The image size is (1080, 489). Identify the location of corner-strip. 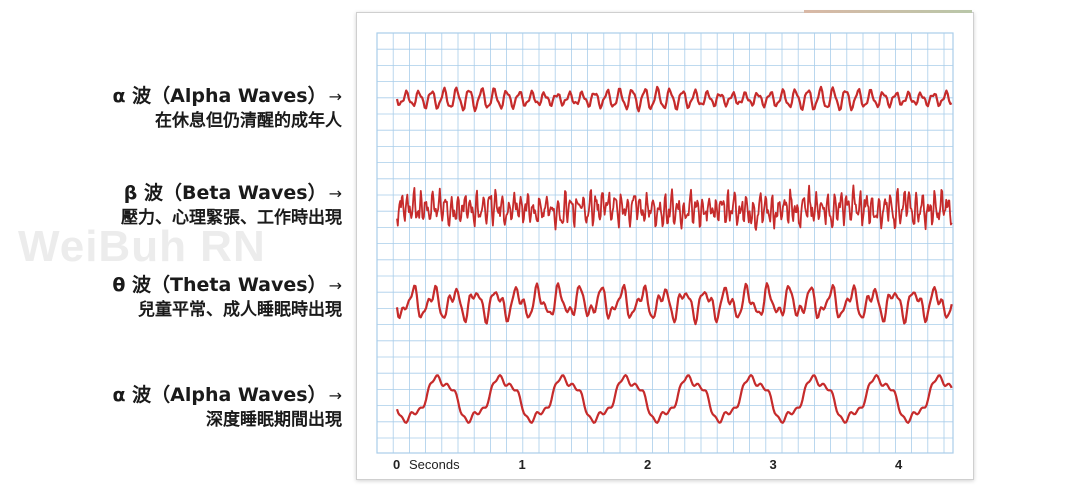
(888, 11).